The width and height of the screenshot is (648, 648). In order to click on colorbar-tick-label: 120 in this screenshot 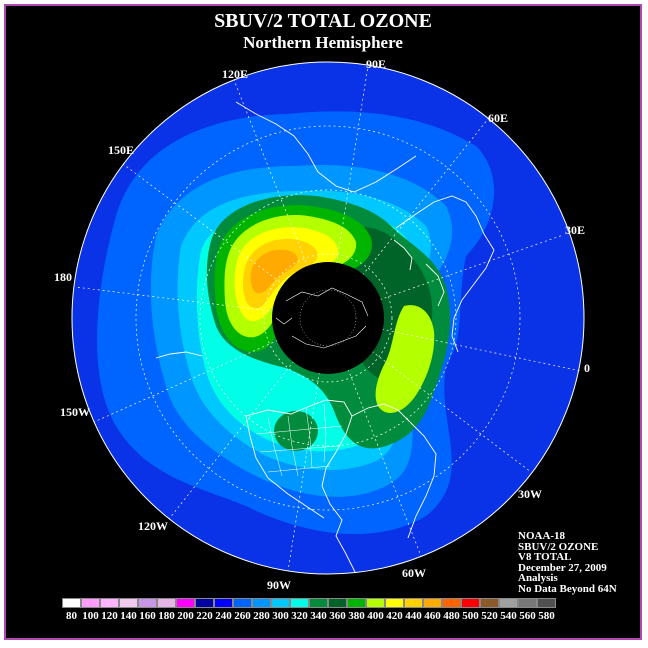, I will do `click(109, 616)`.